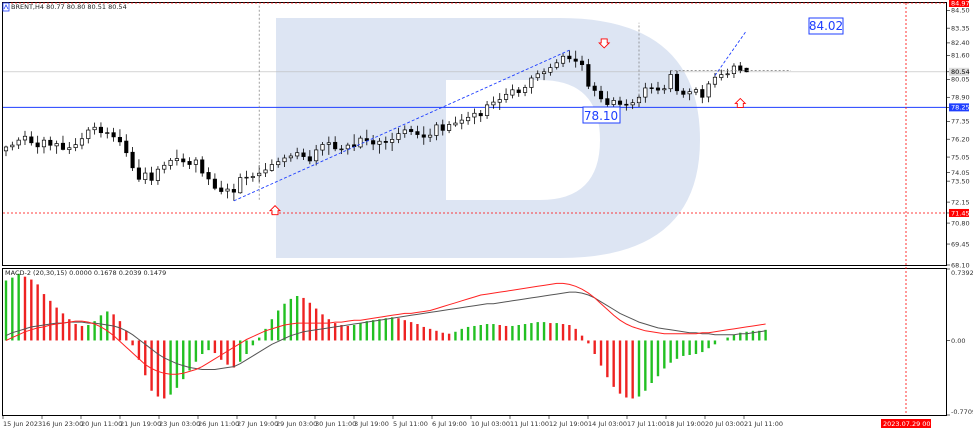  What do you see at coordinates (22, 424) in the screenshot?
I see `time-tick-label: 15 Jun 2023` at bounding box center [22, 424].